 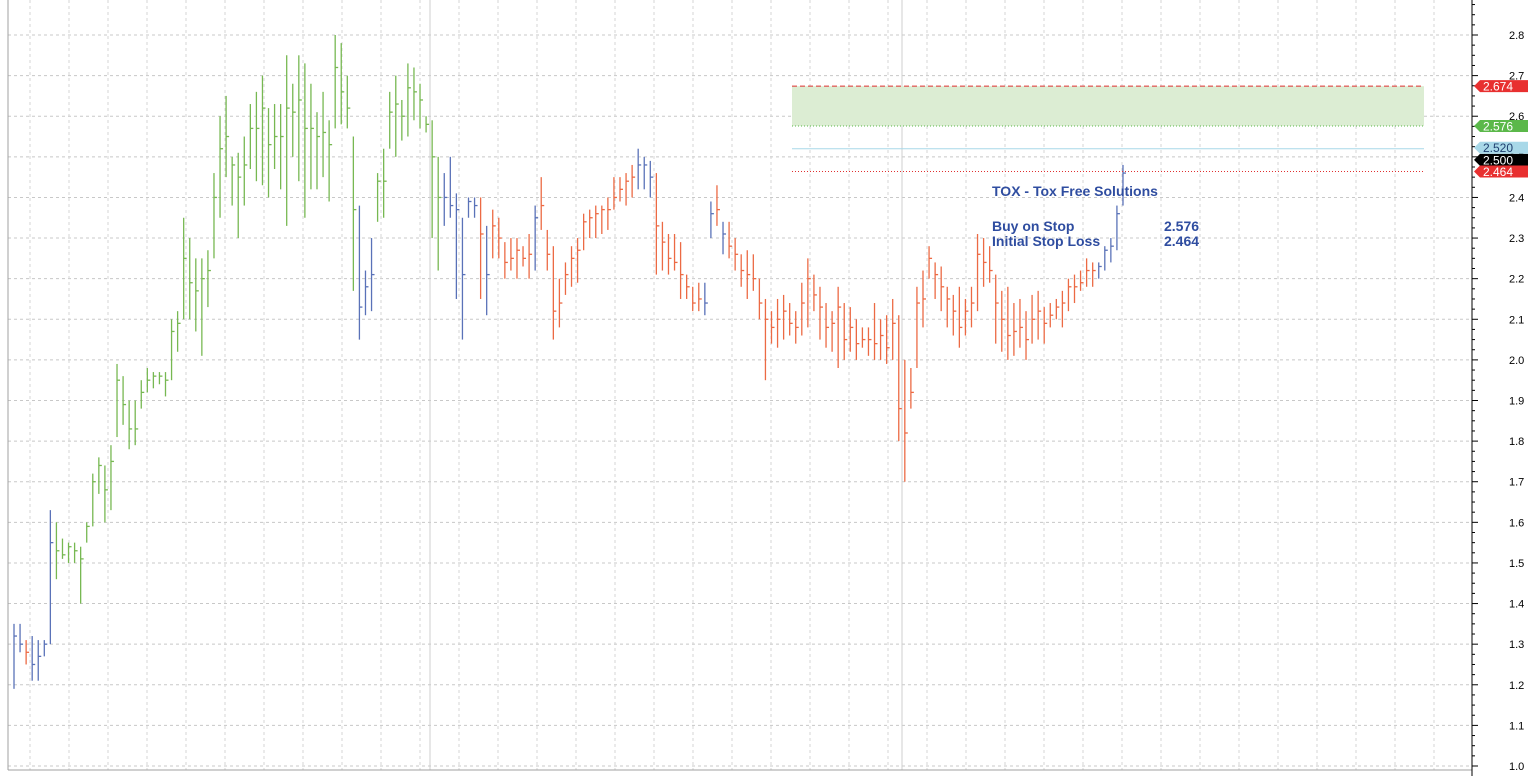 I want to click on tick-label: 1.9, so click(x=1516, y=402).